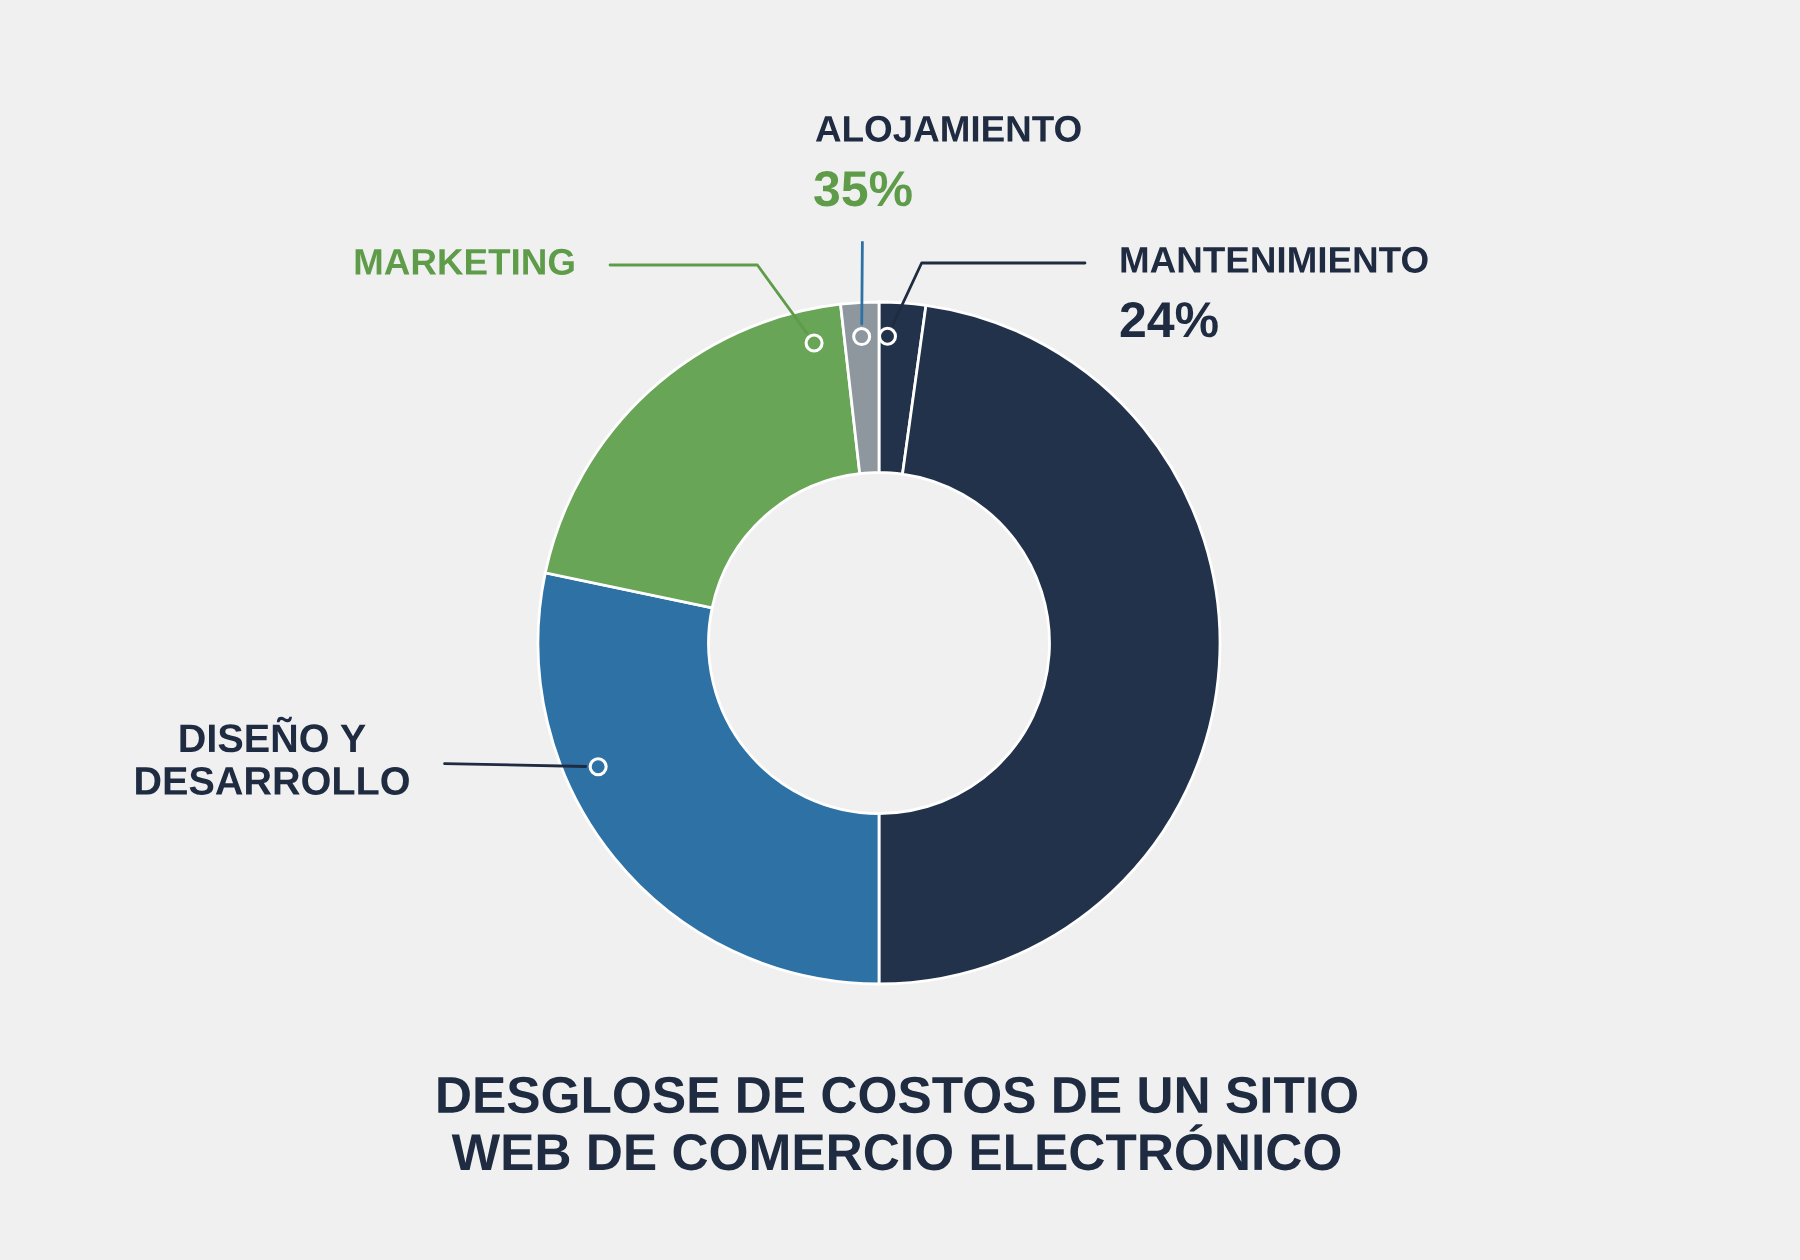  Describe the element at coordinates (272, 755) in the screenshot. I see `slice-label: DISEÑO Y DESARROLLO` at that location.